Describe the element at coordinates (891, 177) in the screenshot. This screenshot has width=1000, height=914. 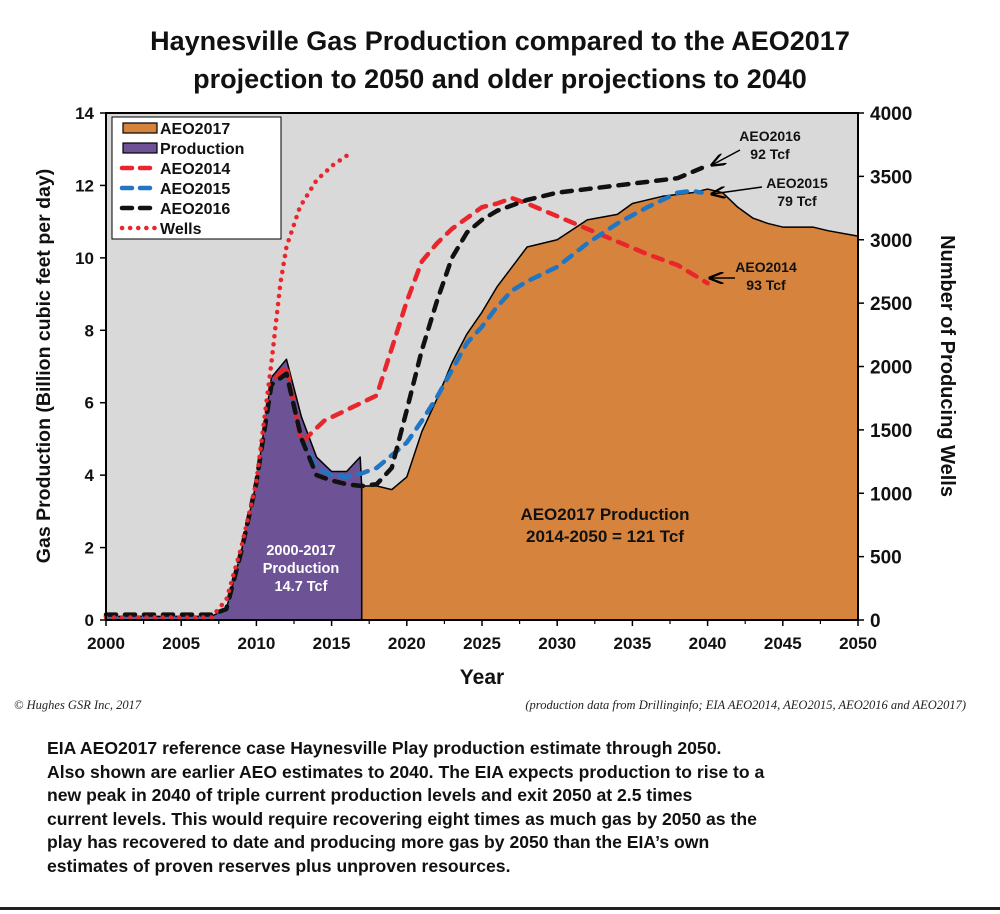
I see `y2-tick-label: 3500` at that location.